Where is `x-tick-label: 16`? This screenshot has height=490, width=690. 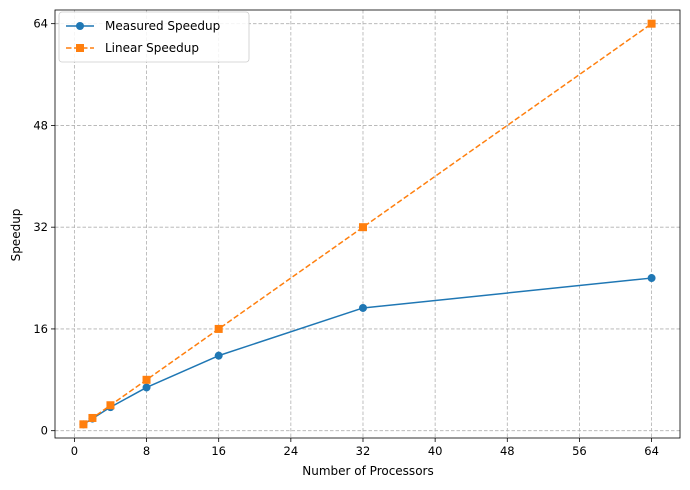
x-tick-label: 16 is located at coordinates (218, 451).